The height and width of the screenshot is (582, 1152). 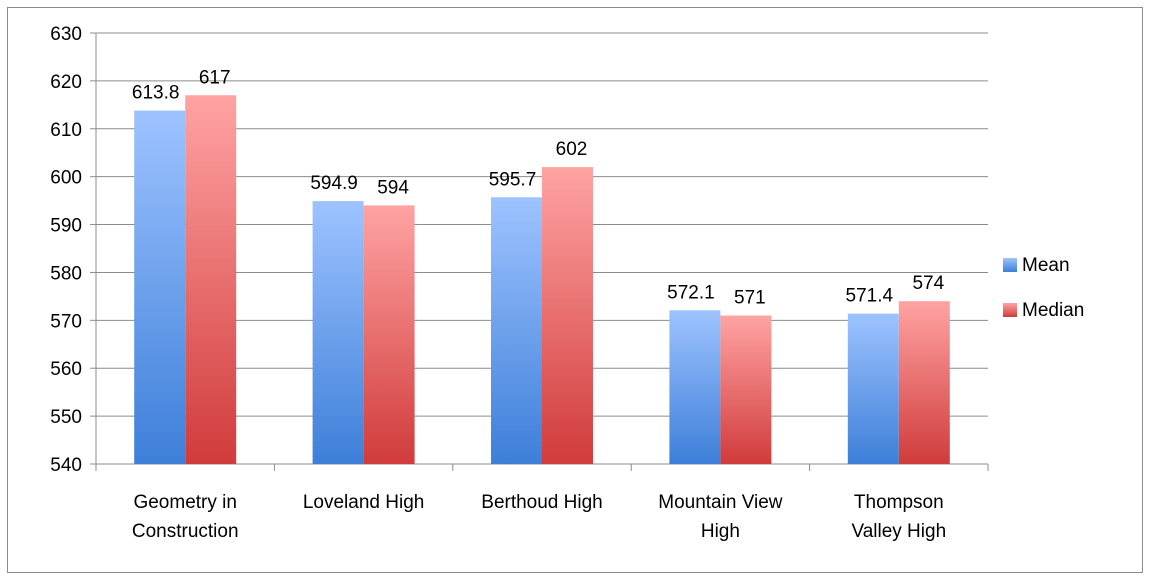 What do you see at coordinates (541, 502) in the screenshot?
I see `x-tick-label: Berthoud High` at bounding box center [541, 502].